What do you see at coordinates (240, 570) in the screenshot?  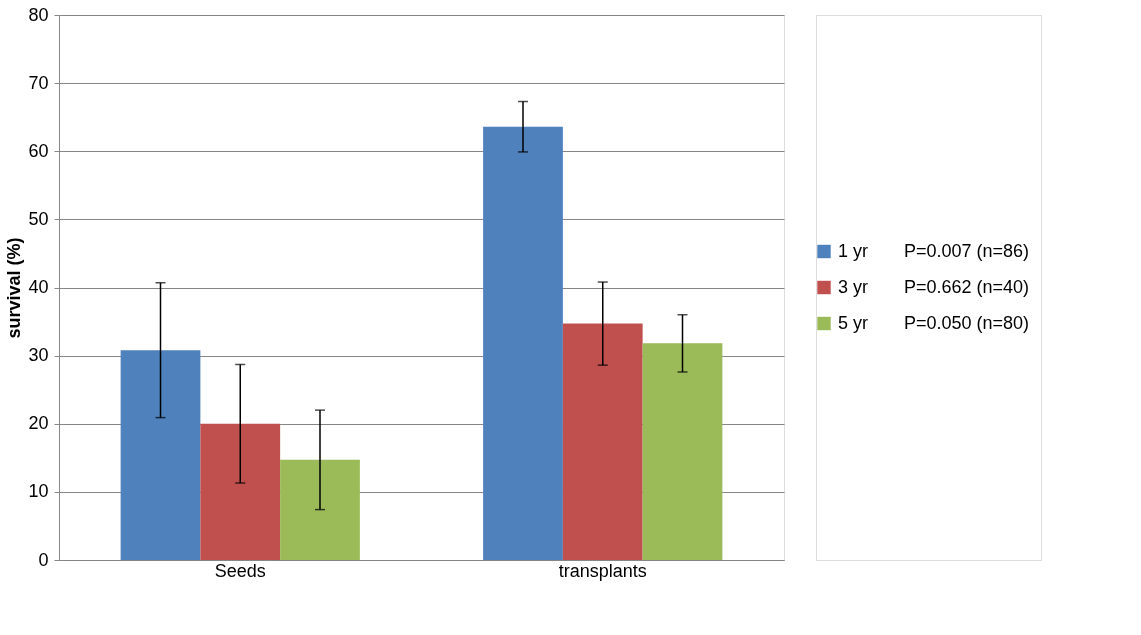 I see `x-tick-label: Seeds` at bounding box center [240, 570].